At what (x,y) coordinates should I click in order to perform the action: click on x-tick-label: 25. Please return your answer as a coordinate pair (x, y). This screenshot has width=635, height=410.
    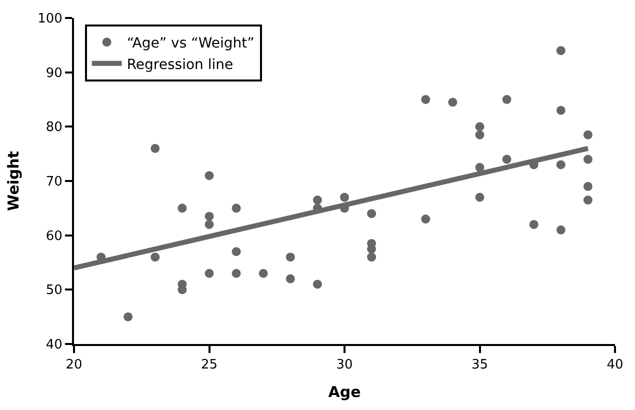
    Looking at the image, I should click on (209, 365).